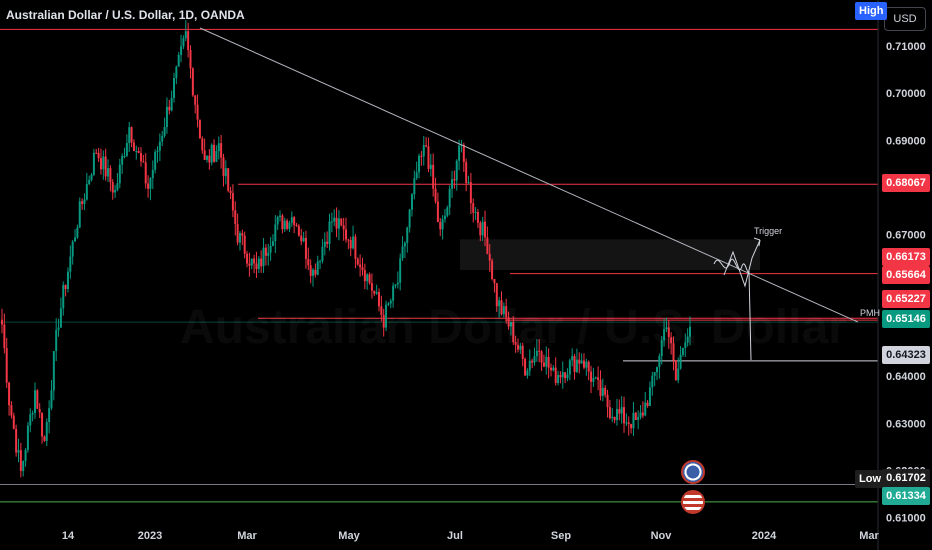 The height and width of the screenshot is (550, 932). Describe the element at coordinates (742, 263) in the screenshot. I see `trigger-zigzag` at that location.